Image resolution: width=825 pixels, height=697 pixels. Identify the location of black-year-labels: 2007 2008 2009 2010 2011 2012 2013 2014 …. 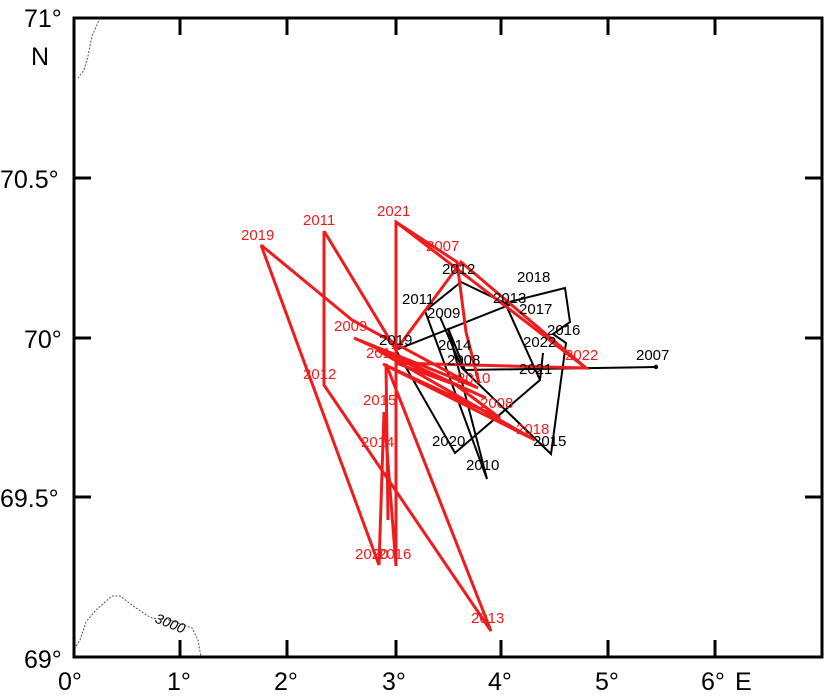
(524, 367).